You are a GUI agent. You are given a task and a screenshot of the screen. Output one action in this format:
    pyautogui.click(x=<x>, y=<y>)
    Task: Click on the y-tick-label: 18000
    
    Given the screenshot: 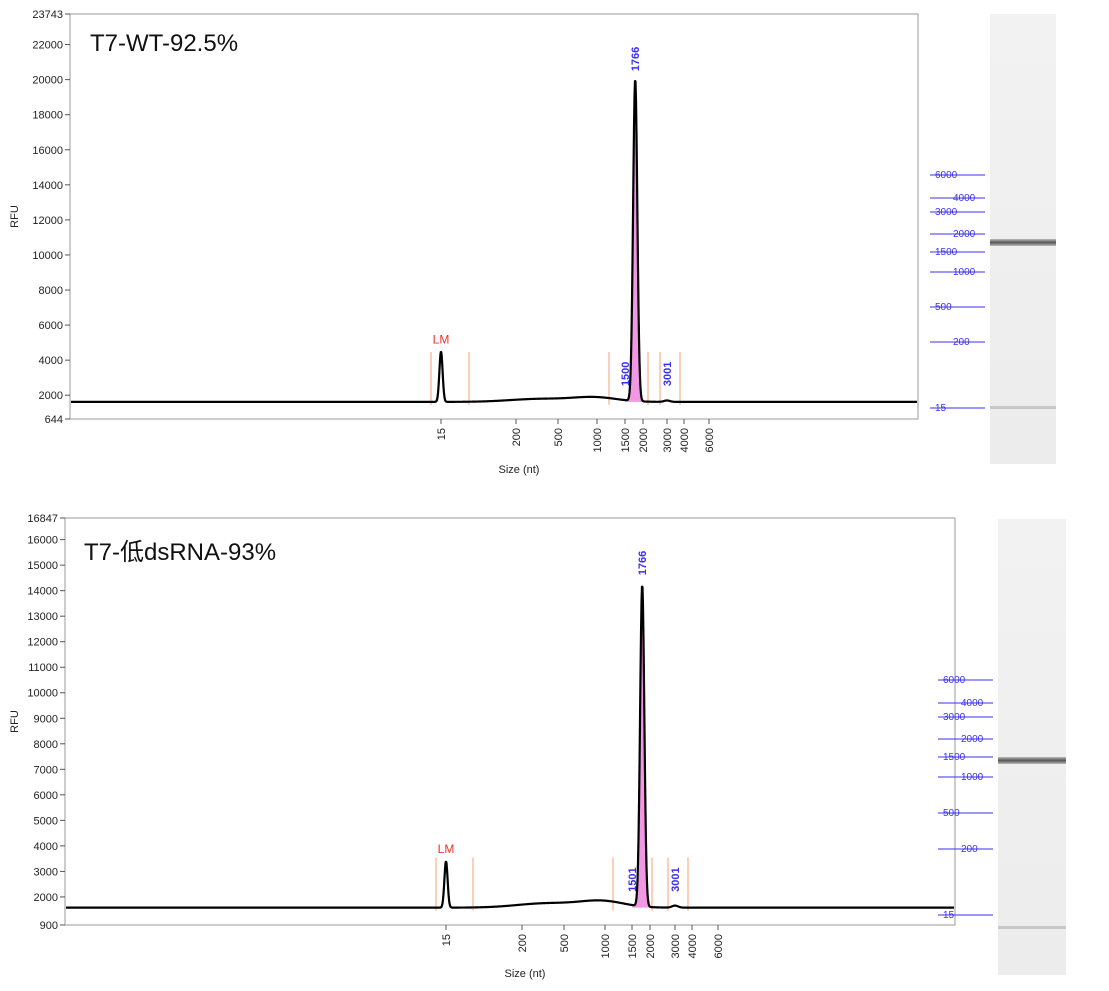 What is the action you would take?
    pyautogui.click(x=47, y=116)
    